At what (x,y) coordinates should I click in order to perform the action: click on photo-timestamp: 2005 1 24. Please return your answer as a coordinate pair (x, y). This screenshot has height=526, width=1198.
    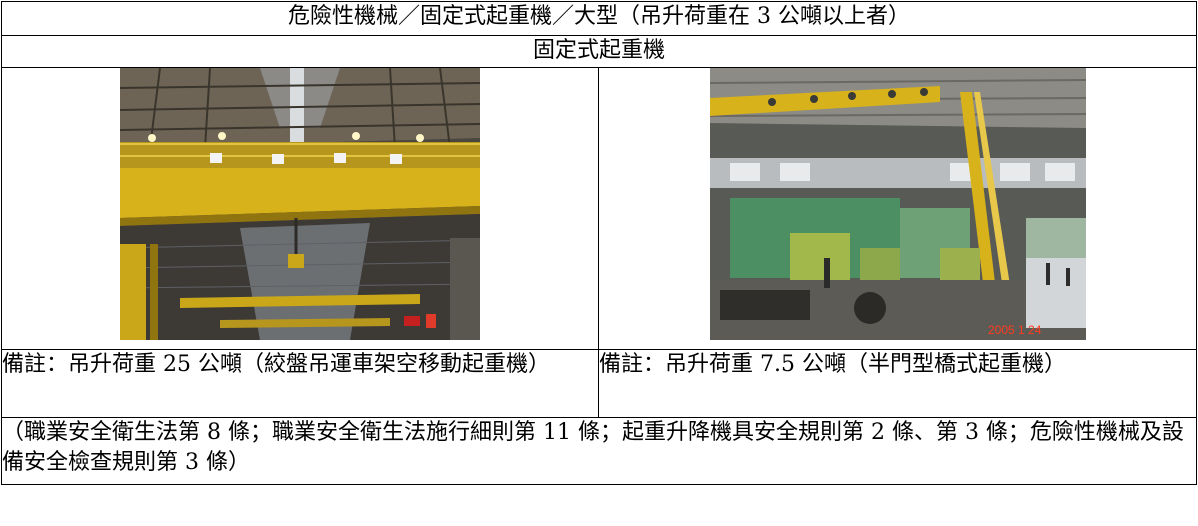
    Looking at the image, I should click on (1015, 330).